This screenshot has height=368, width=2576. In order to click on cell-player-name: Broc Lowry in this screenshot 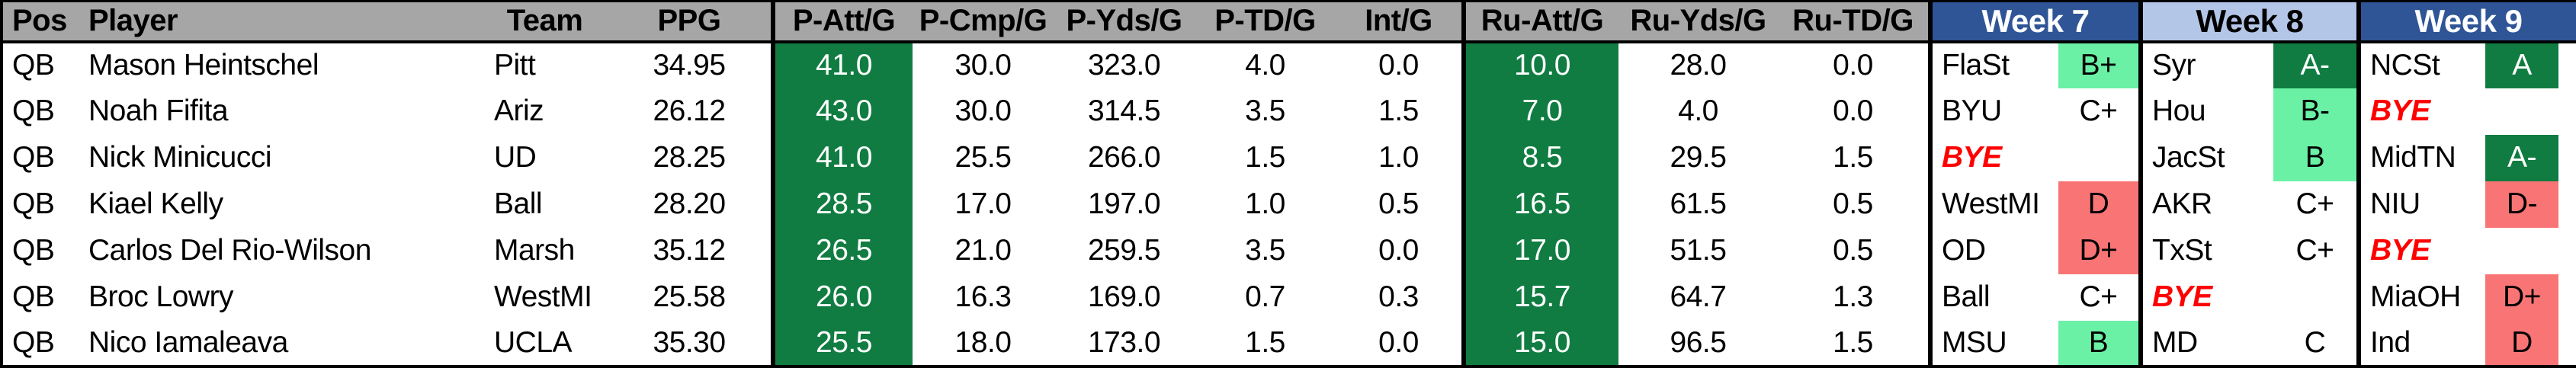, I will do `click(280, 297)`.